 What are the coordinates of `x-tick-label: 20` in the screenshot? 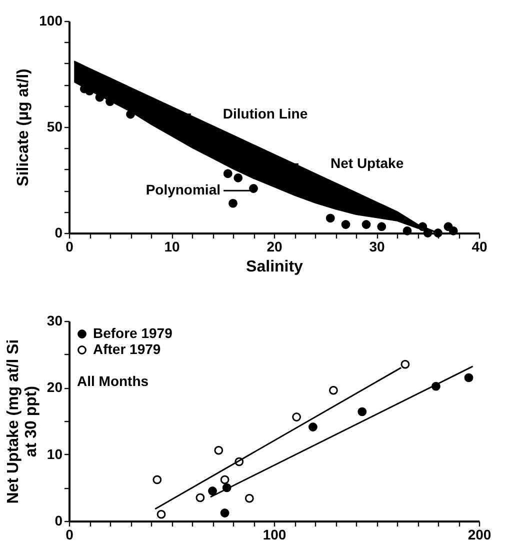 It's located at (274, 246).